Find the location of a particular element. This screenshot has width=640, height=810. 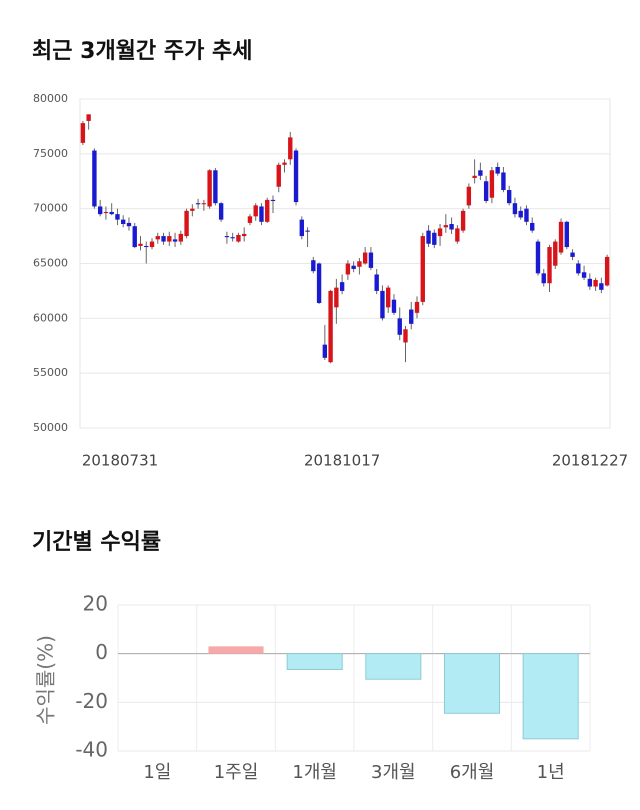

chart-title: 최근 3개월간 주가 추세 is located at coordinates (142, 51).